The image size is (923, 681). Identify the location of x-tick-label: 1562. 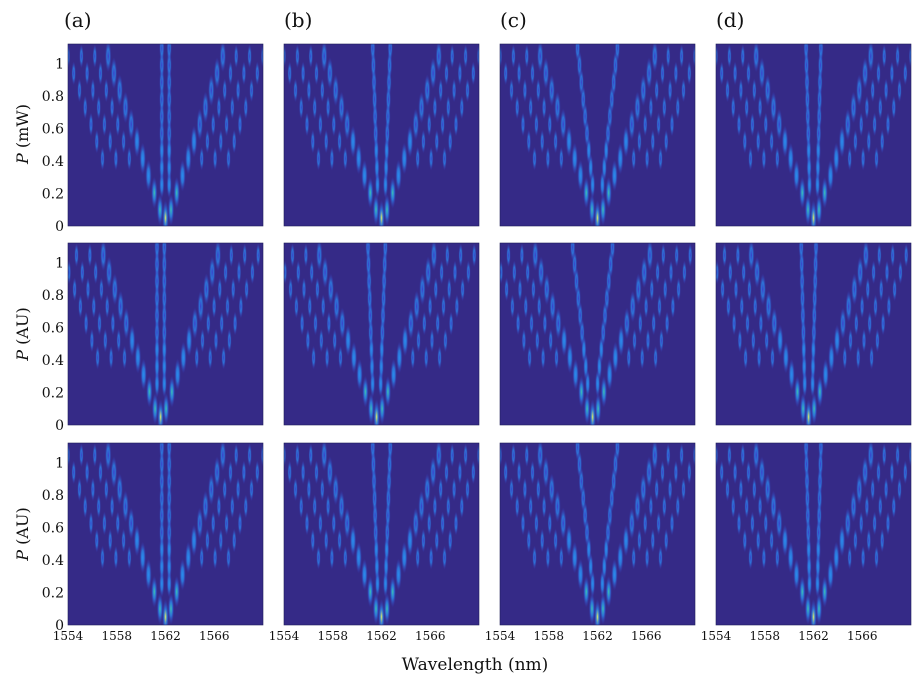
(813, 636).